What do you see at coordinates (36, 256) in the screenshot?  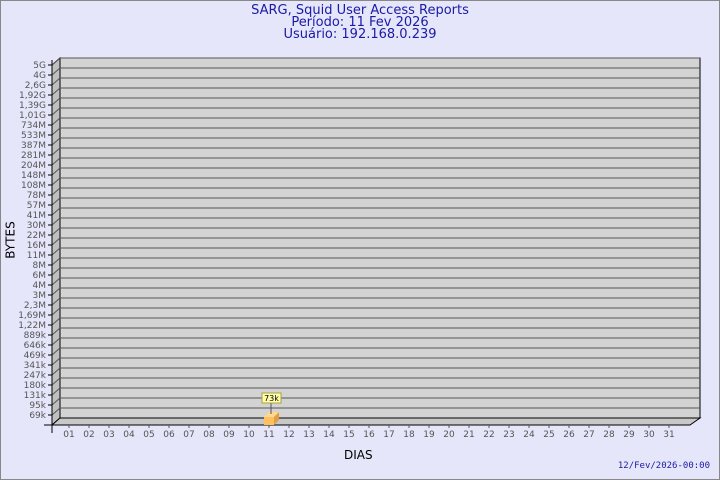 I see `y-tick-label: 11M` at bounding box center [36, 256].